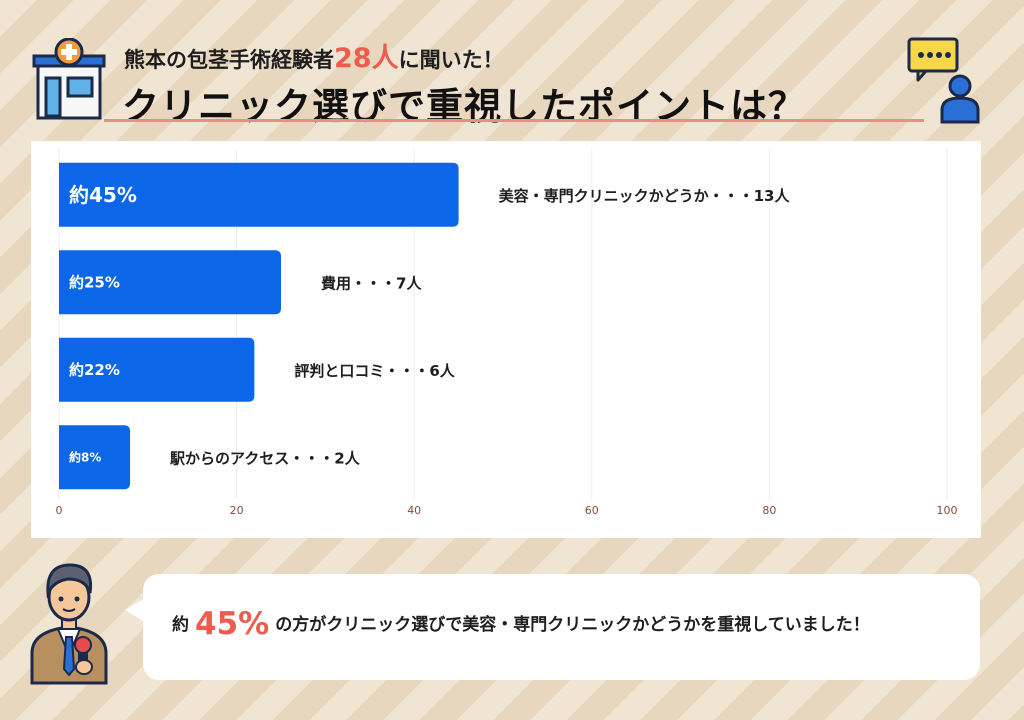 Image resolution: width=1024 pixels, height=720 pixels. Describe the element at coordinates (371, 283) in the screenshot. I see `bar-category-label: 費用・・・7人` at that location.